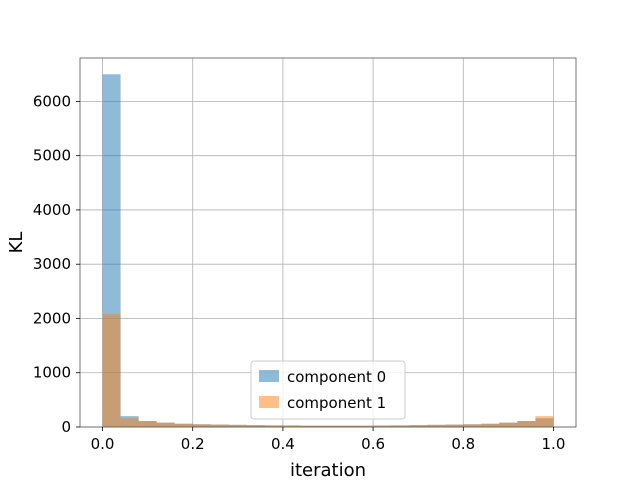 This screenshot has width=640, height=480. I want to click on y-tick-label: 2000, so click(52, 318).